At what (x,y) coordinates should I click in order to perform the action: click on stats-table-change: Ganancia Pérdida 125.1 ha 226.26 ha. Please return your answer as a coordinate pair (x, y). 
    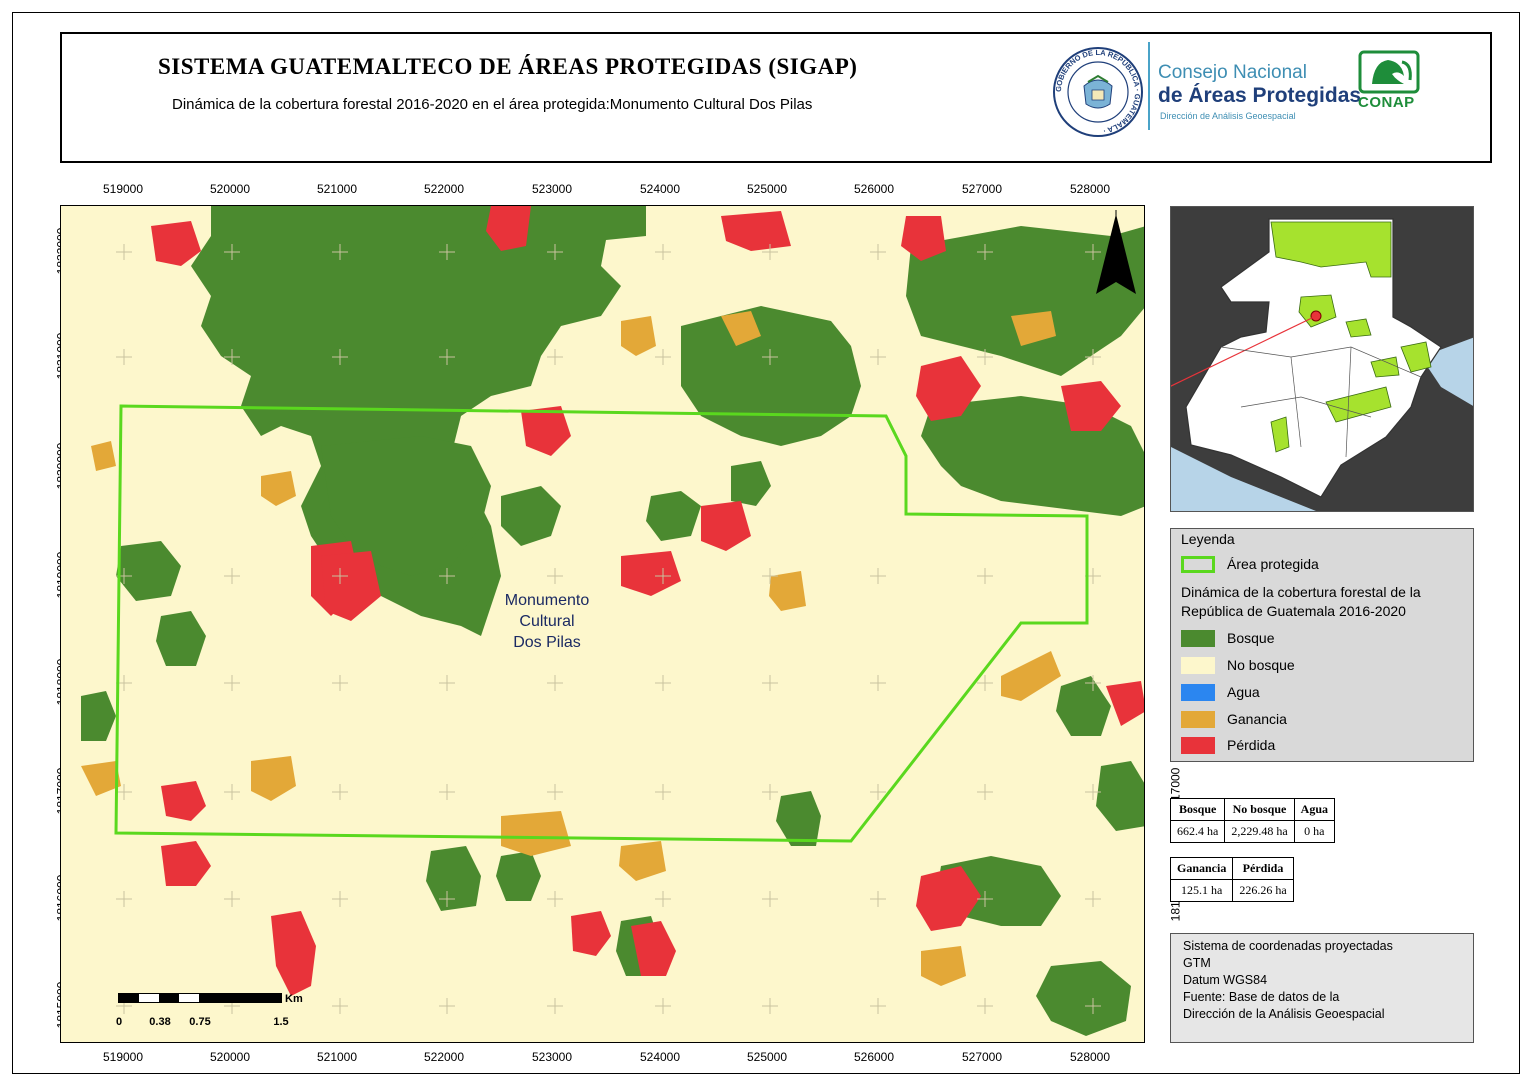
    Looking at the image, I should click on (1231, 879).